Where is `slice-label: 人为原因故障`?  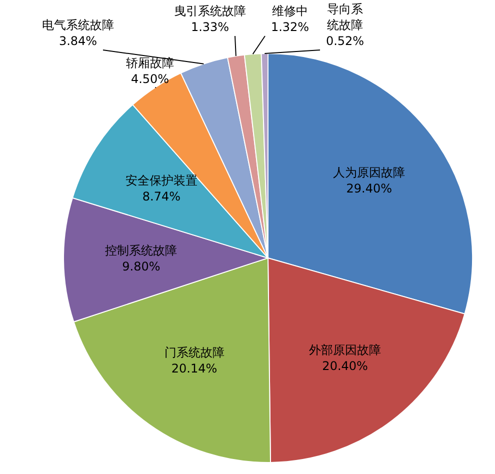
slice-label: 人为原因故障 is located at coordinates (369, 173).